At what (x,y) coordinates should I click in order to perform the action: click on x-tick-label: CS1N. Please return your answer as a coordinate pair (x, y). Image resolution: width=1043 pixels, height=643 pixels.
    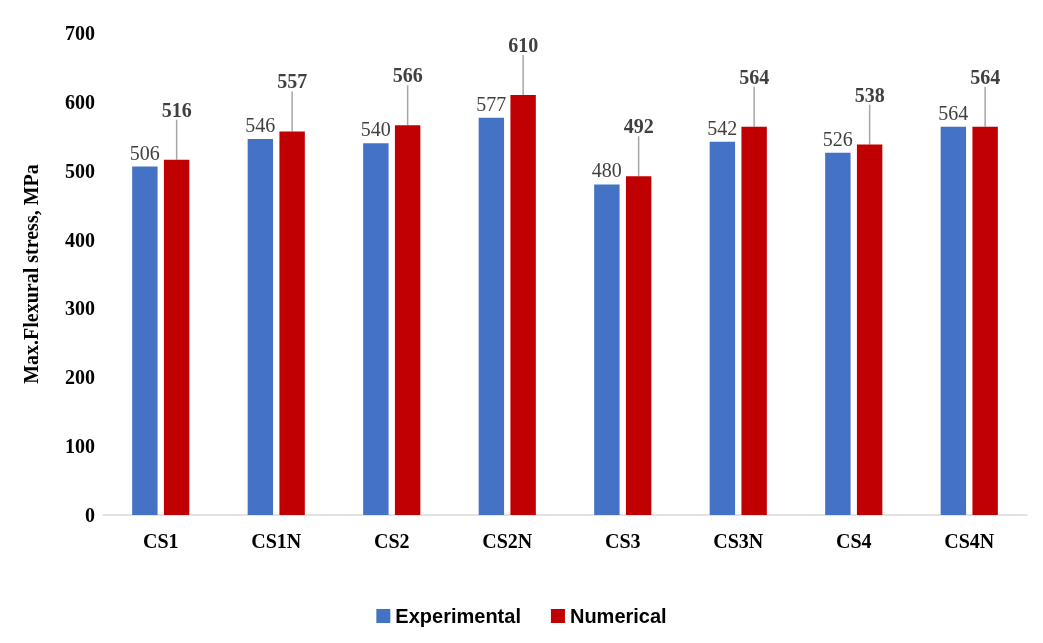
    Looking at the image, I should click on (276, 541).